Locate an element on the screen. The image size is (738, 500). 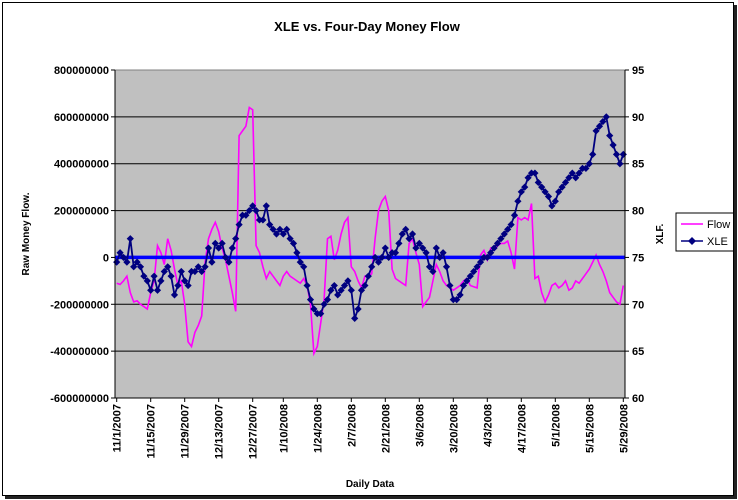
legend: Flow XLE is located at coordinates (704, 232).